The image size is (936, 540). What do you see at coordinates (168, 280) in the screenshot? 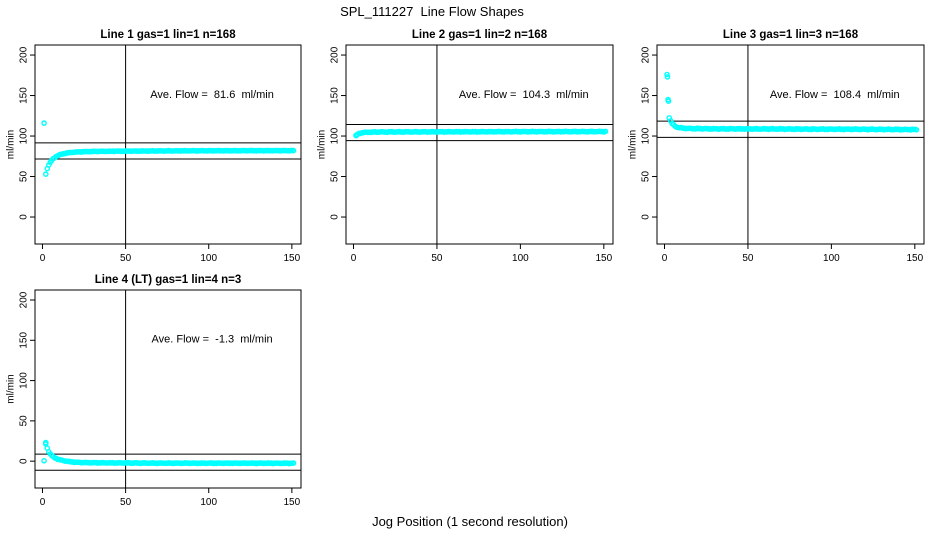
I see `panel-title: Line 4 (LT) gas=1 lin=4 n=3` at bounding box center [168, 280].